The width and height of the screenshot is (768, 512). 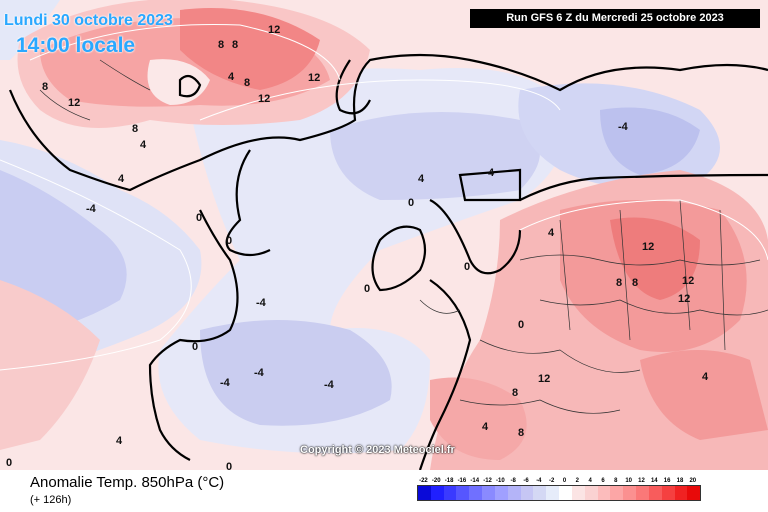 I want to click on legend-label: -22, so click(x=423, y=481).